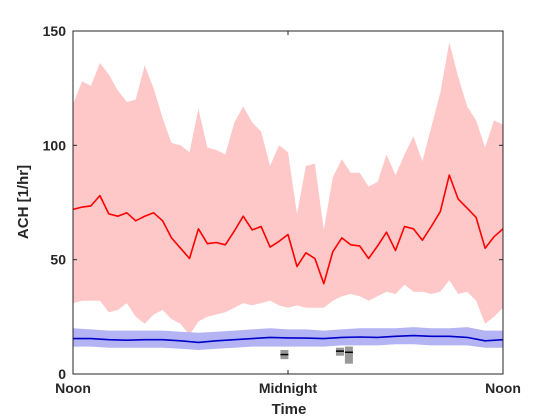  I want to click on marker-2-box, so click(348, 355).